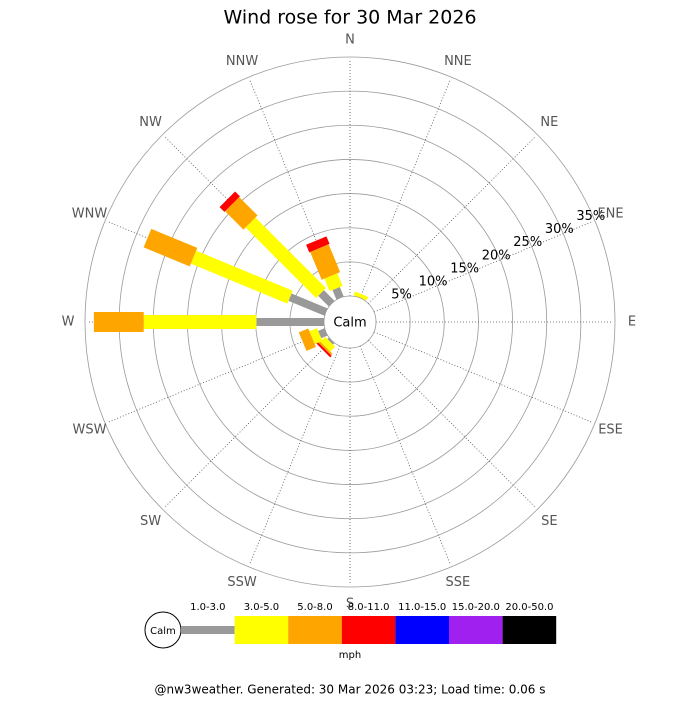 This screenshot has height=704, width=700. I want to click on direction-label: NE, so click(549, 122).